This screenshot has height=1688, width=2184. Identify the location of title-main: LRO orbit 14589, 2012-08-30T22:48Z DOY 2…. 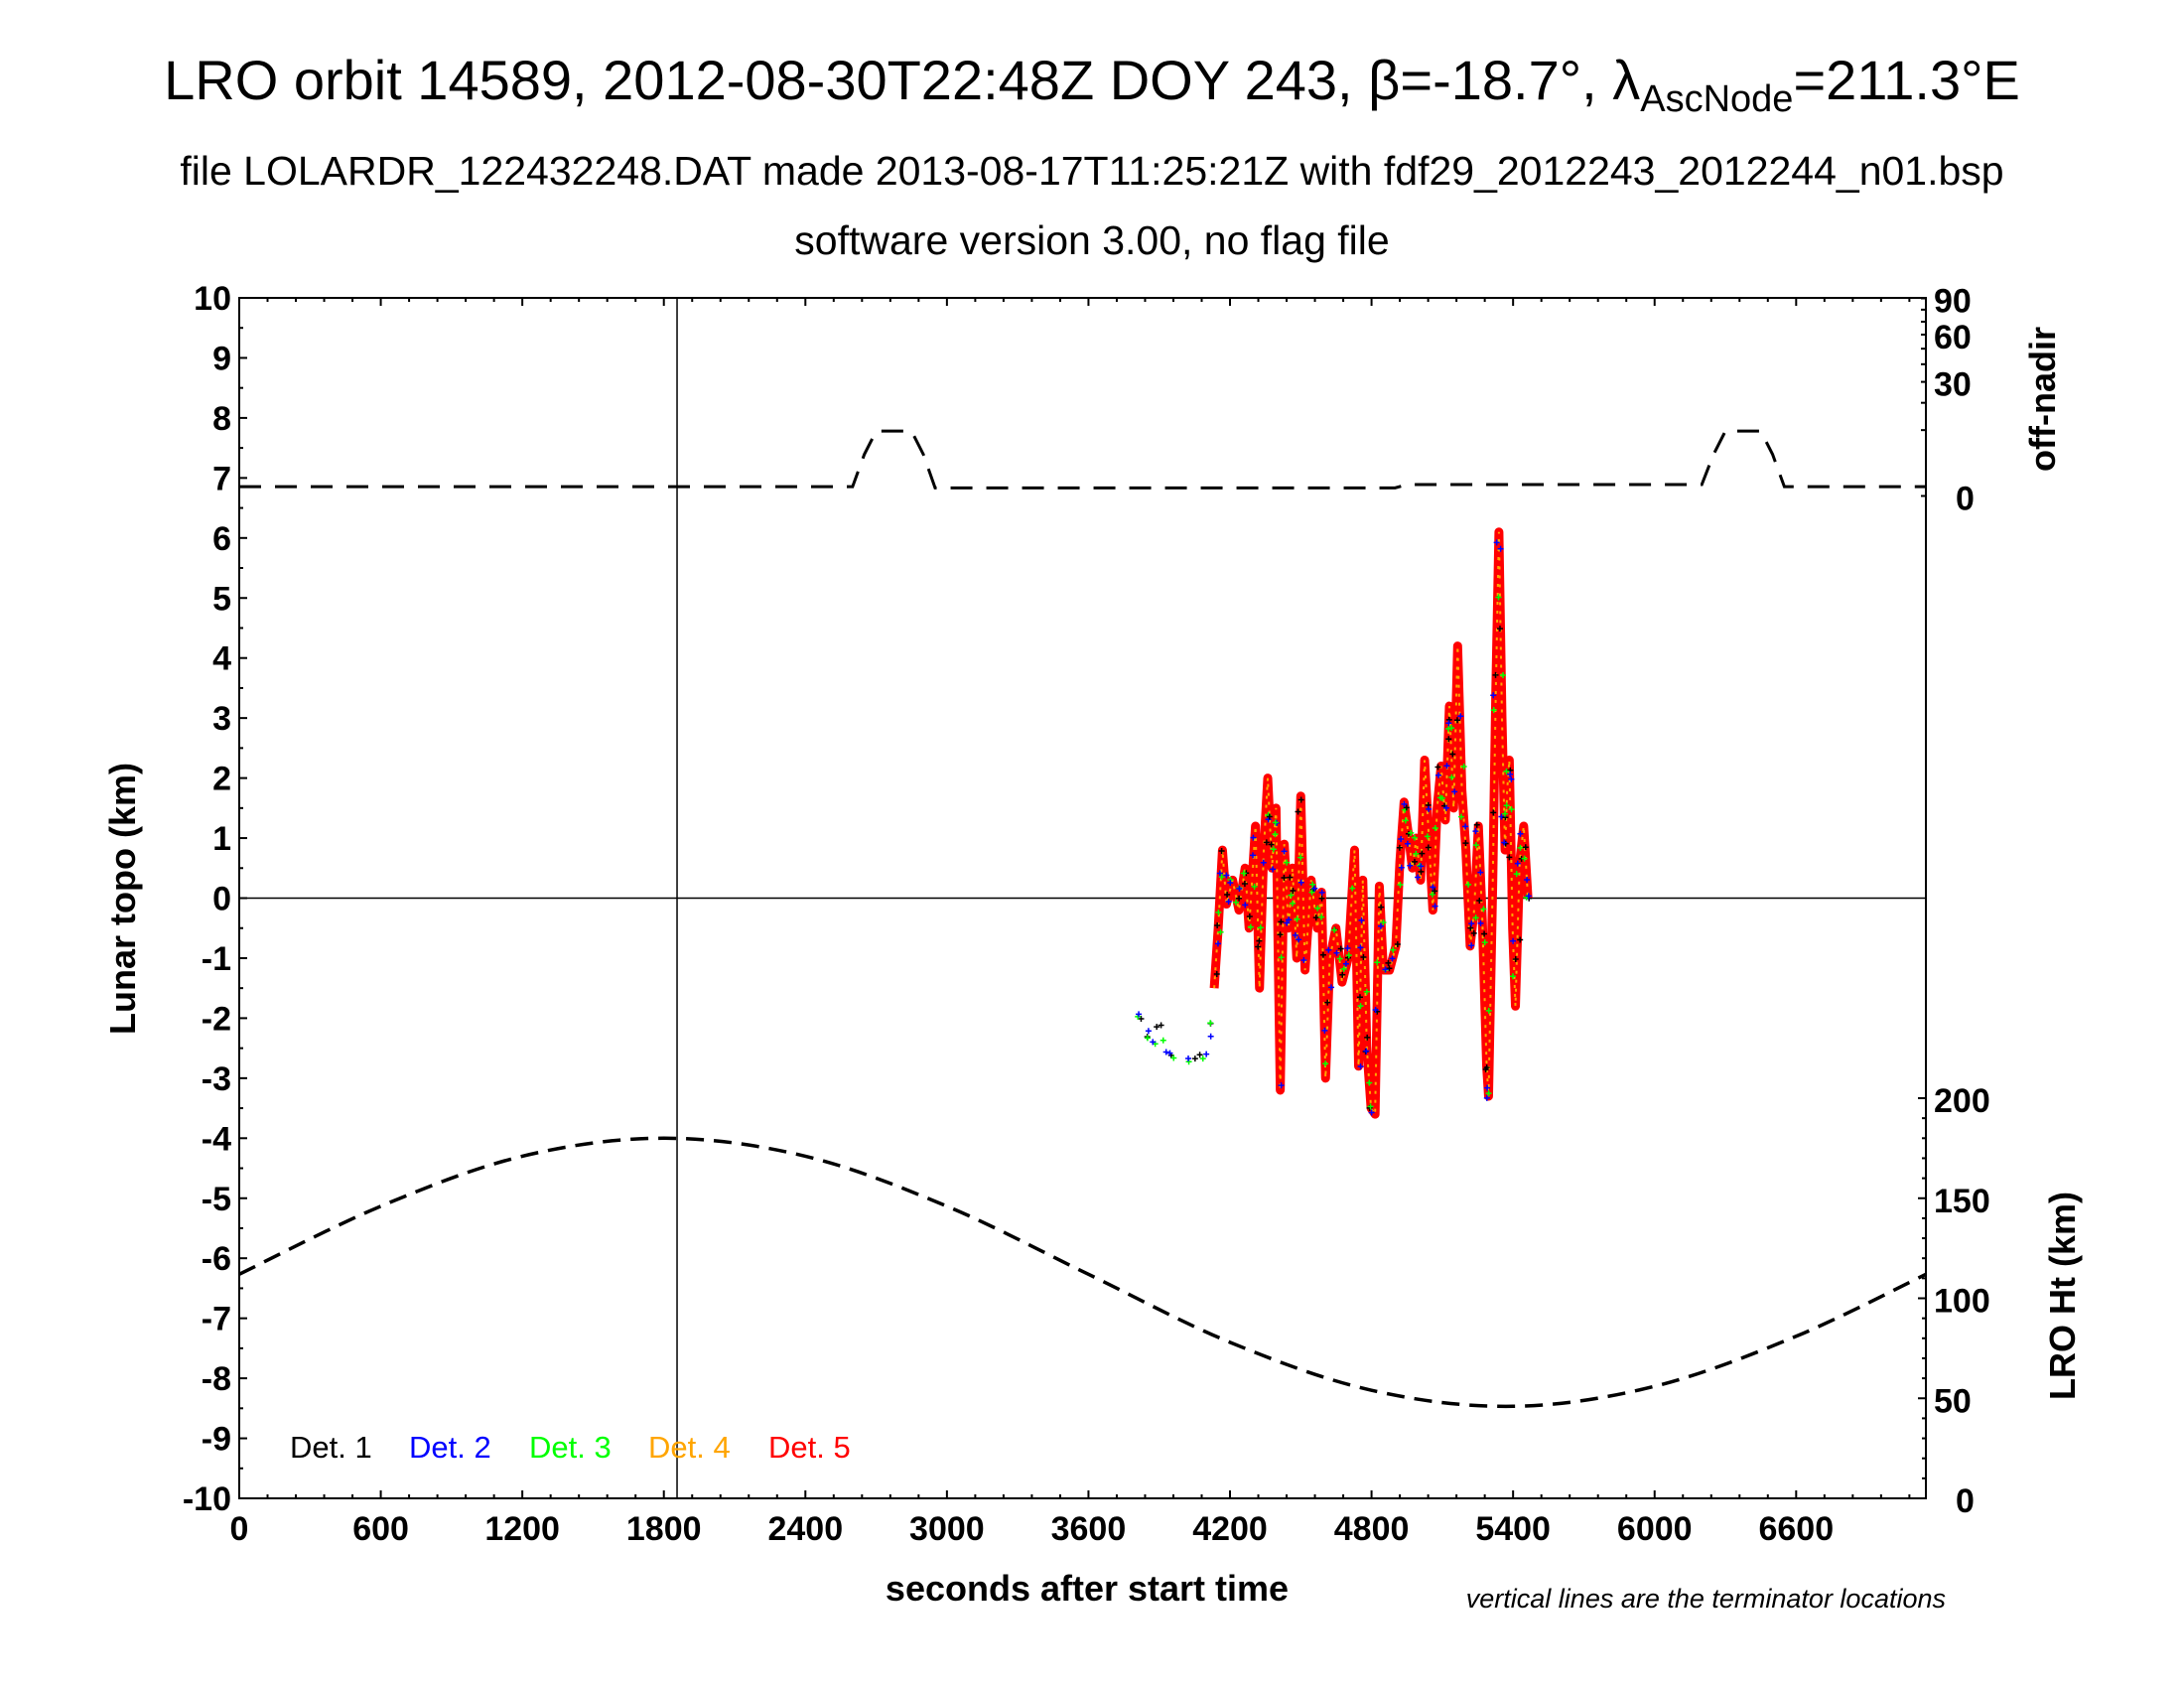
(902, 80).